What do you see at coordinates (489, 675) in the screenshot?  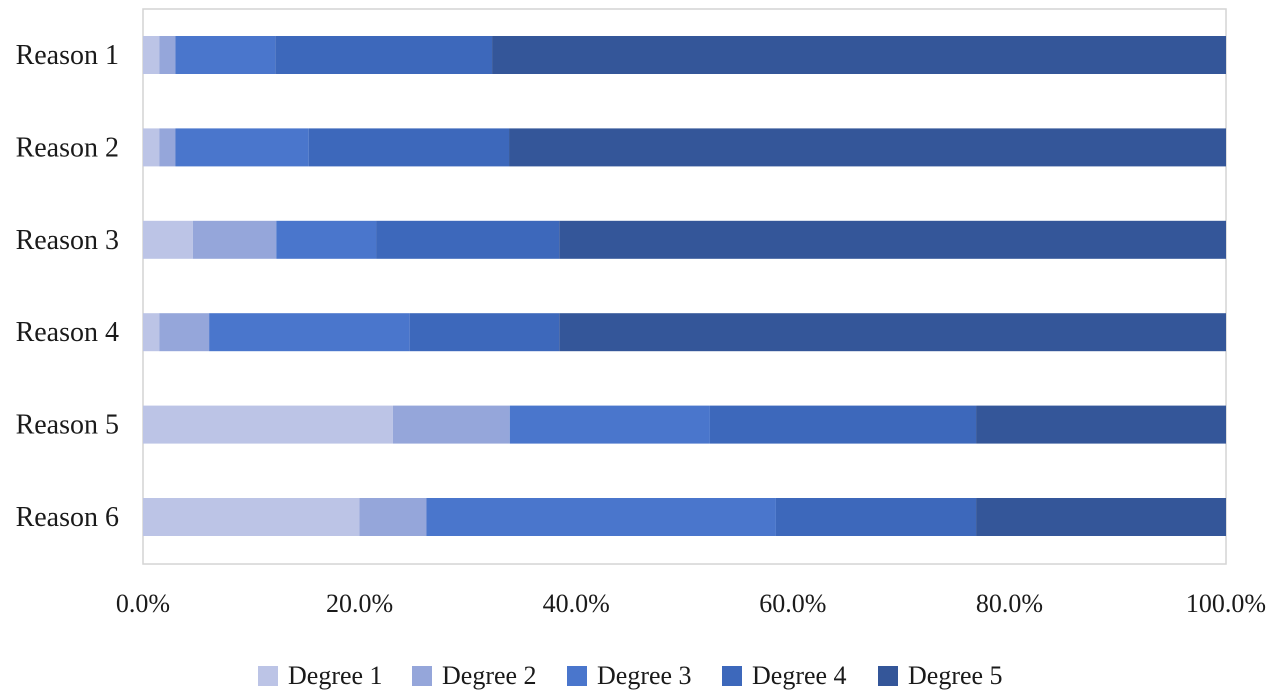 I see `legend-label-degree-2: Degree 2` at bounding box center [489, 675].